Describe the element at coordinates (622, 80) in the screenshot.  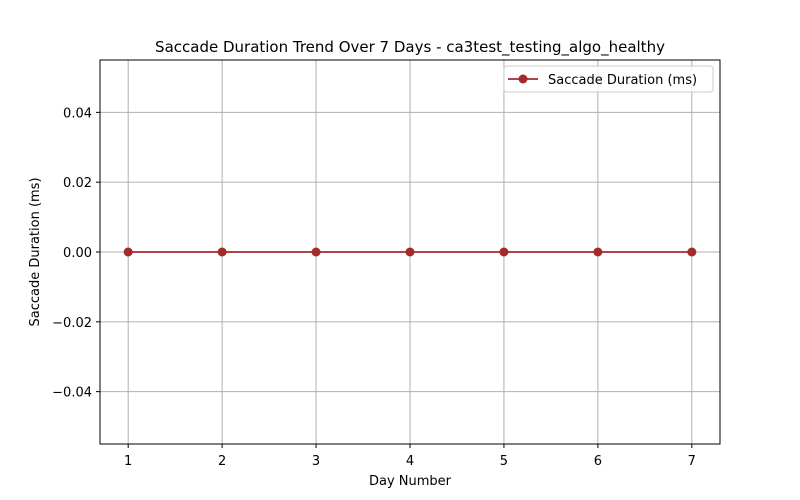
I see `legend-label: Saccade Duration (ms)` at that location.